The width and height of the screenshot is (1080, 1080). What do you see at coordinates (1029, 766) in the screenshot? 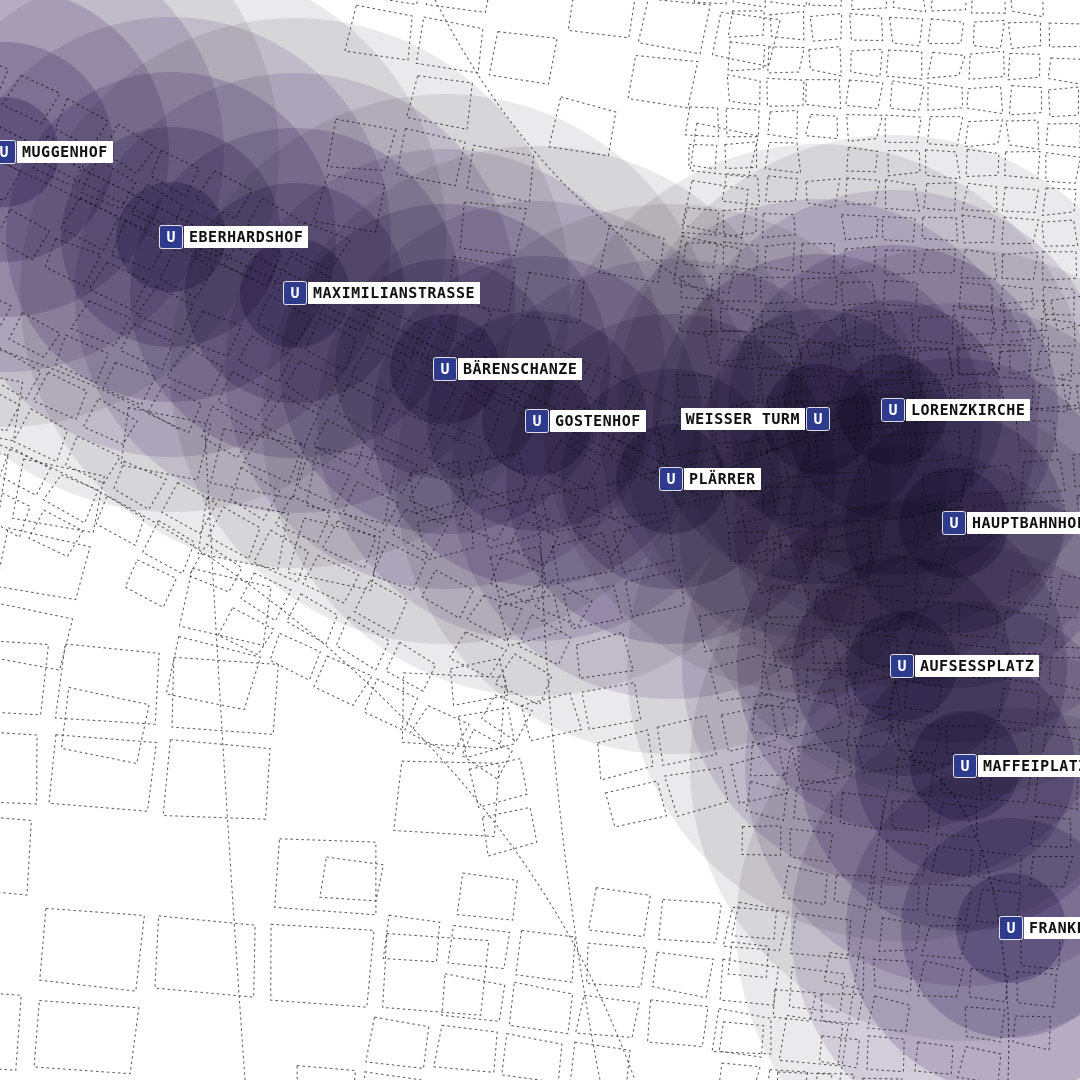
I see `station-label: MAFFEIPLATZ` at bounding box center [1029, 766].